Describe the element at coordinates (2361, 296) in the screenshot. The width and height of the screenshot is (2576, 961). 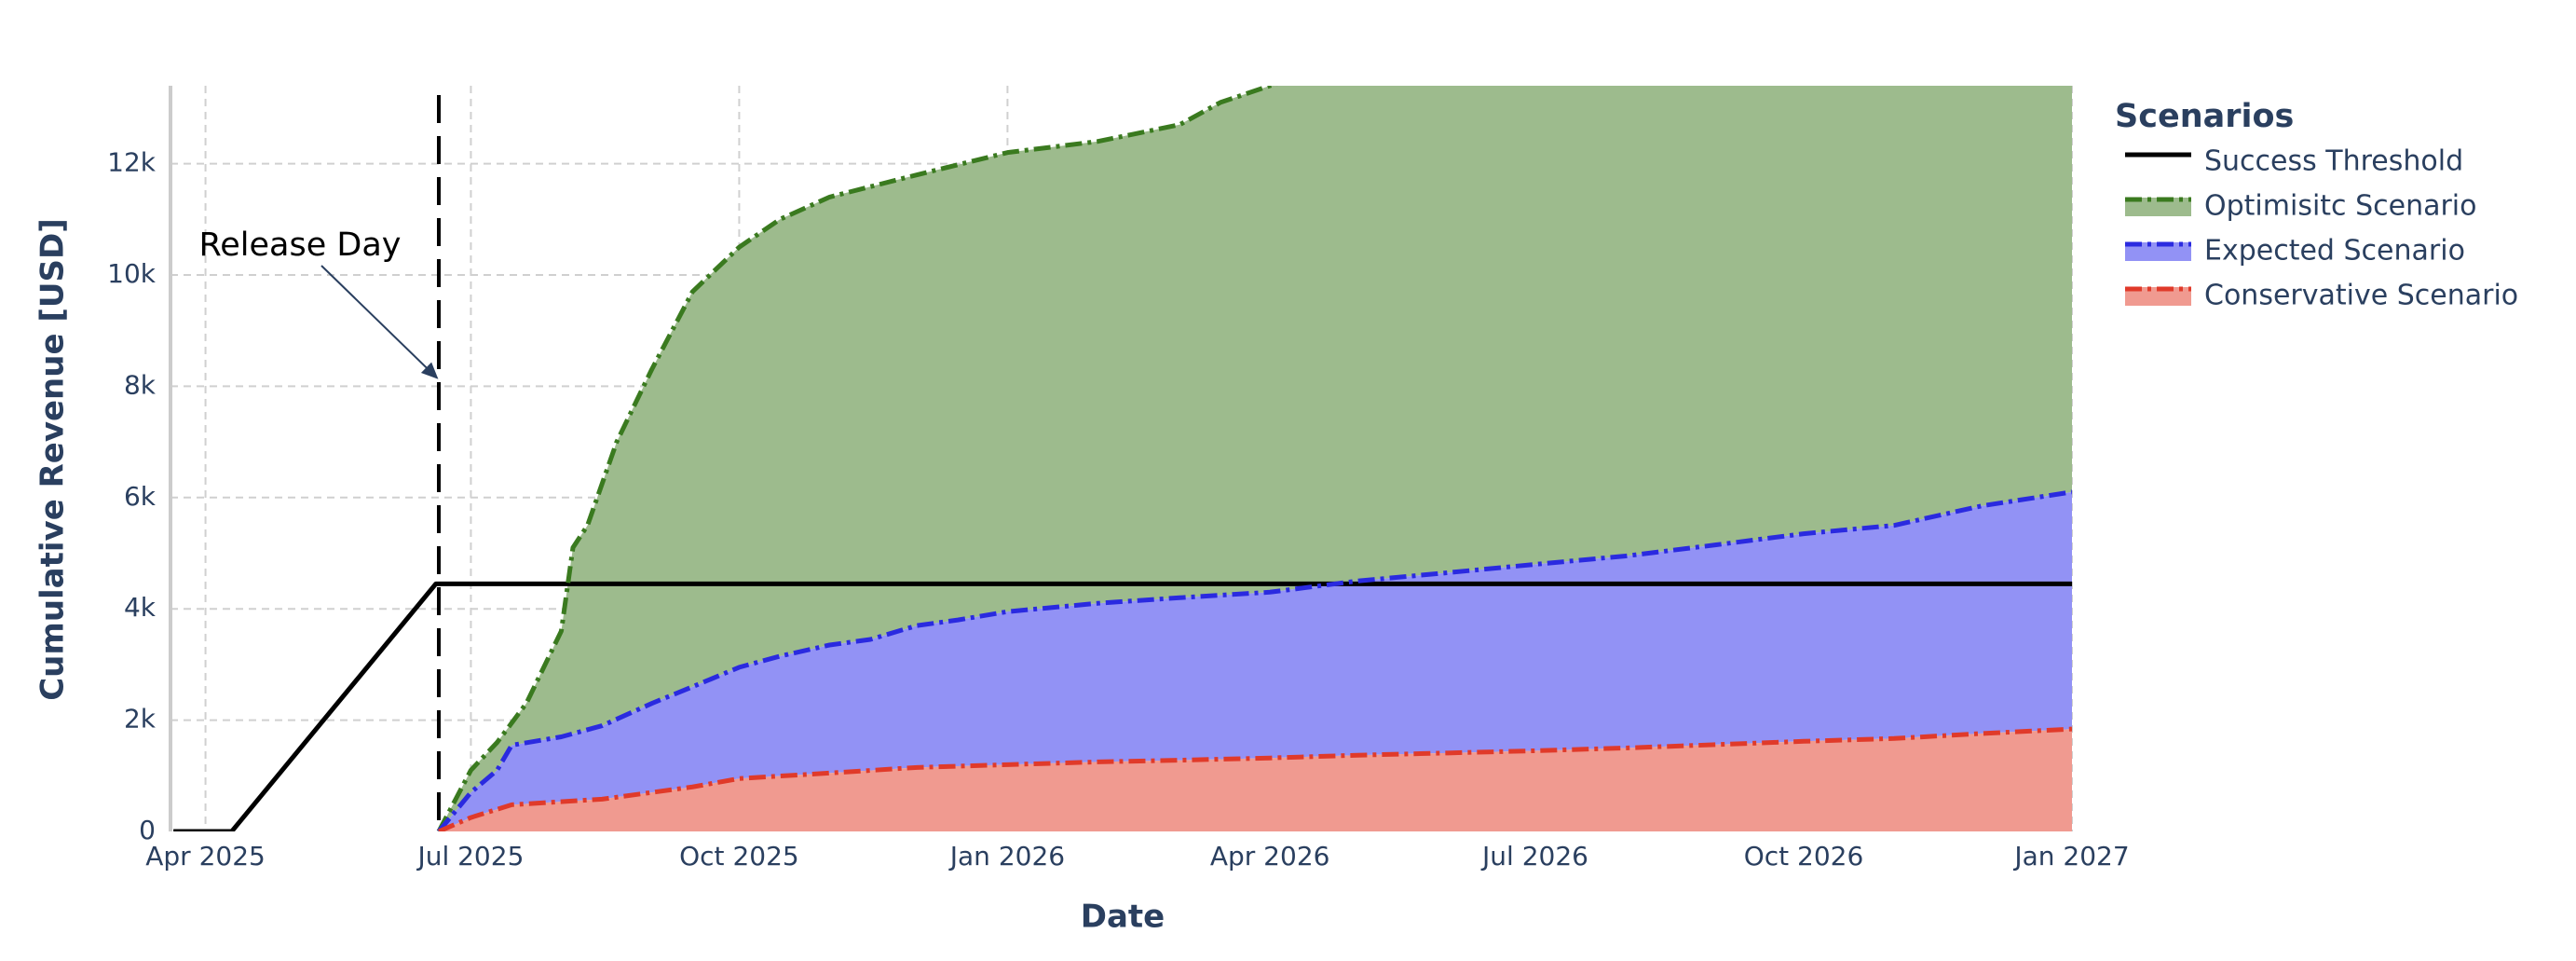
I see `legend-label: Conservative Scenario` at that location.